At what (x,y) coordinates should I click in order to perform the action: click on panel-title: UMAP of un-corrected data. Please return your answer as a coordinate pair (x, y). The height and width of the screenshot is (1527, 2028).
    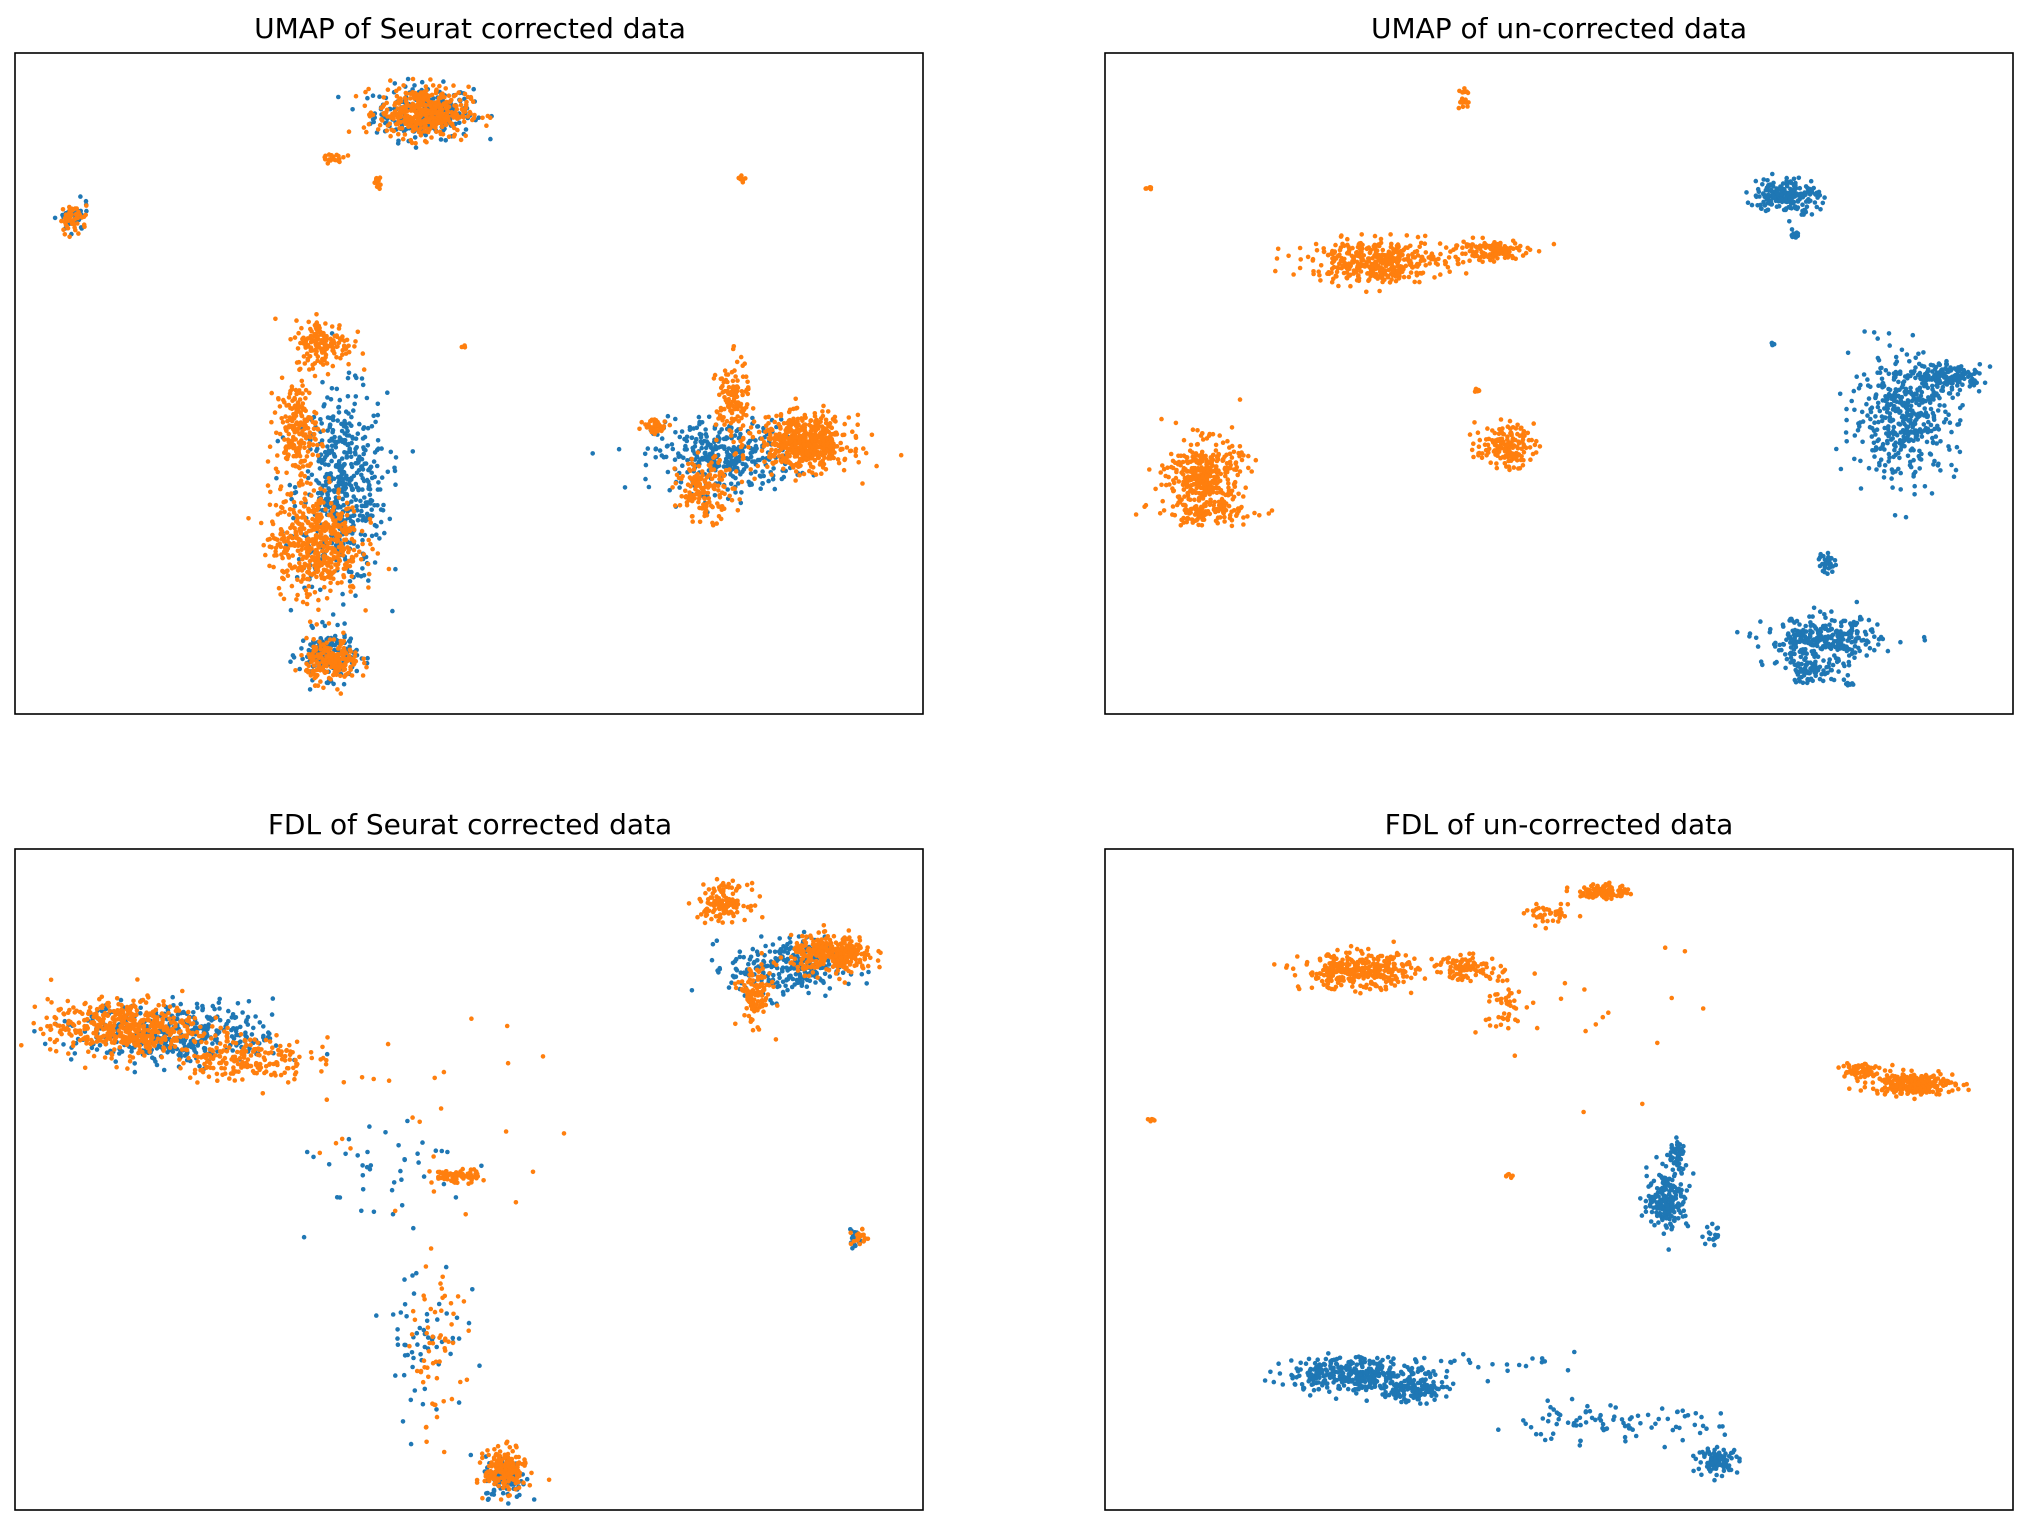
    Looking at the image, I should click on (1559, 28).